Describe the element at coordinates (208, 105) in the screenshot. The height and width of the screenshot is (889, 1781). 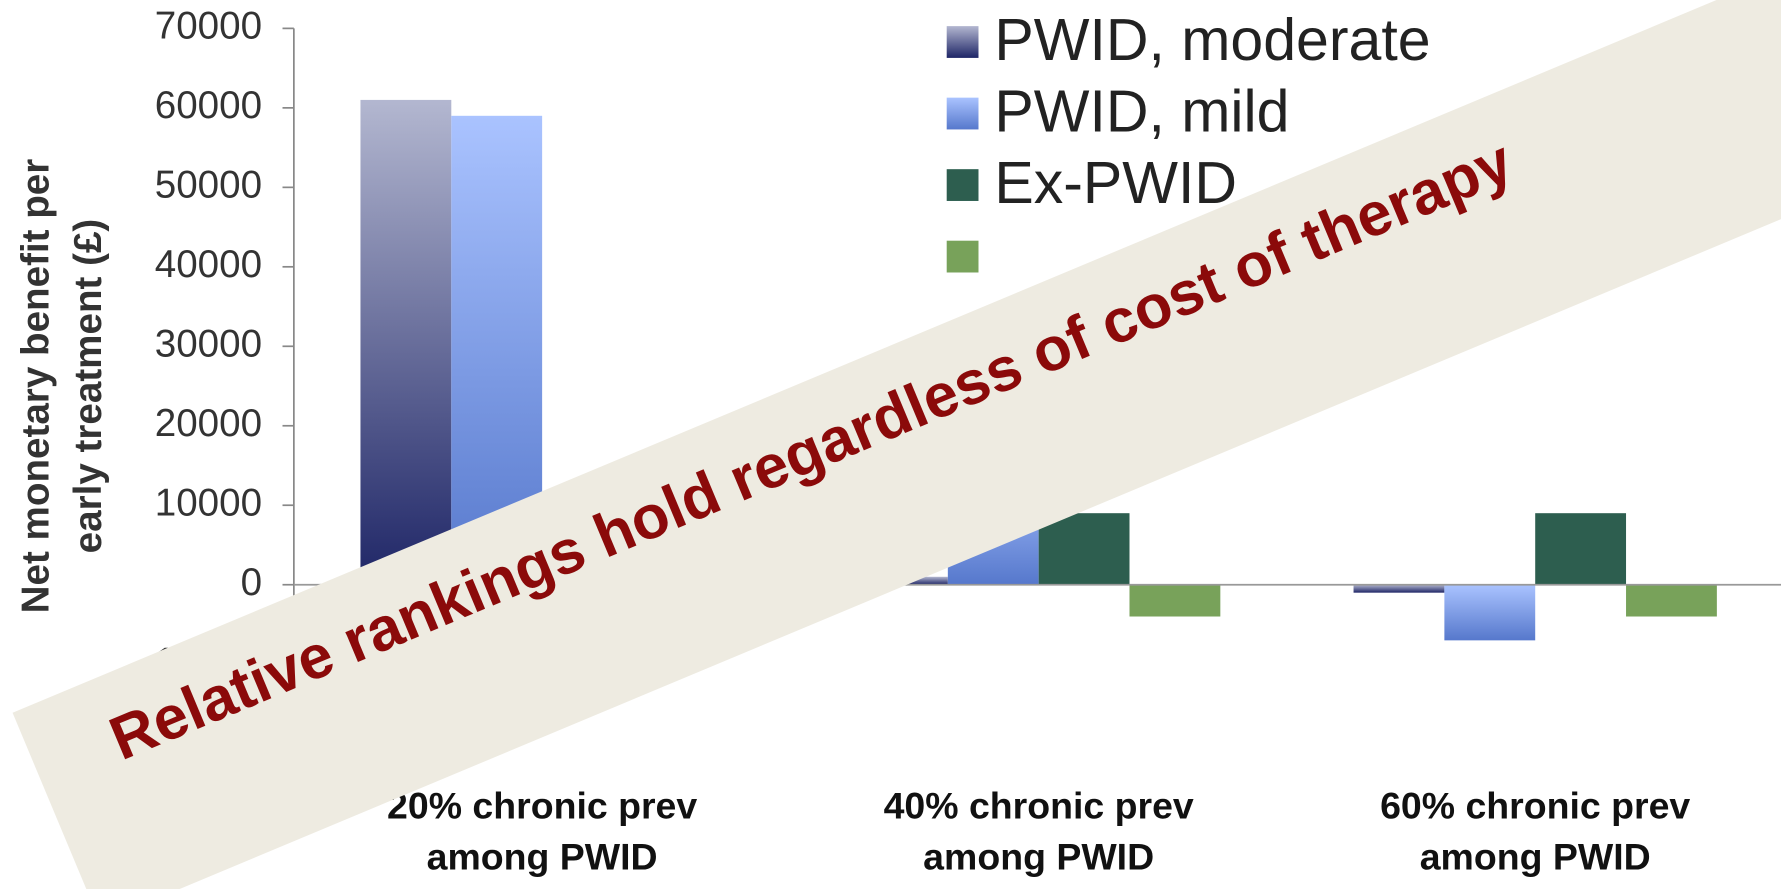
I see `y-tick-label: 60000` at that location.